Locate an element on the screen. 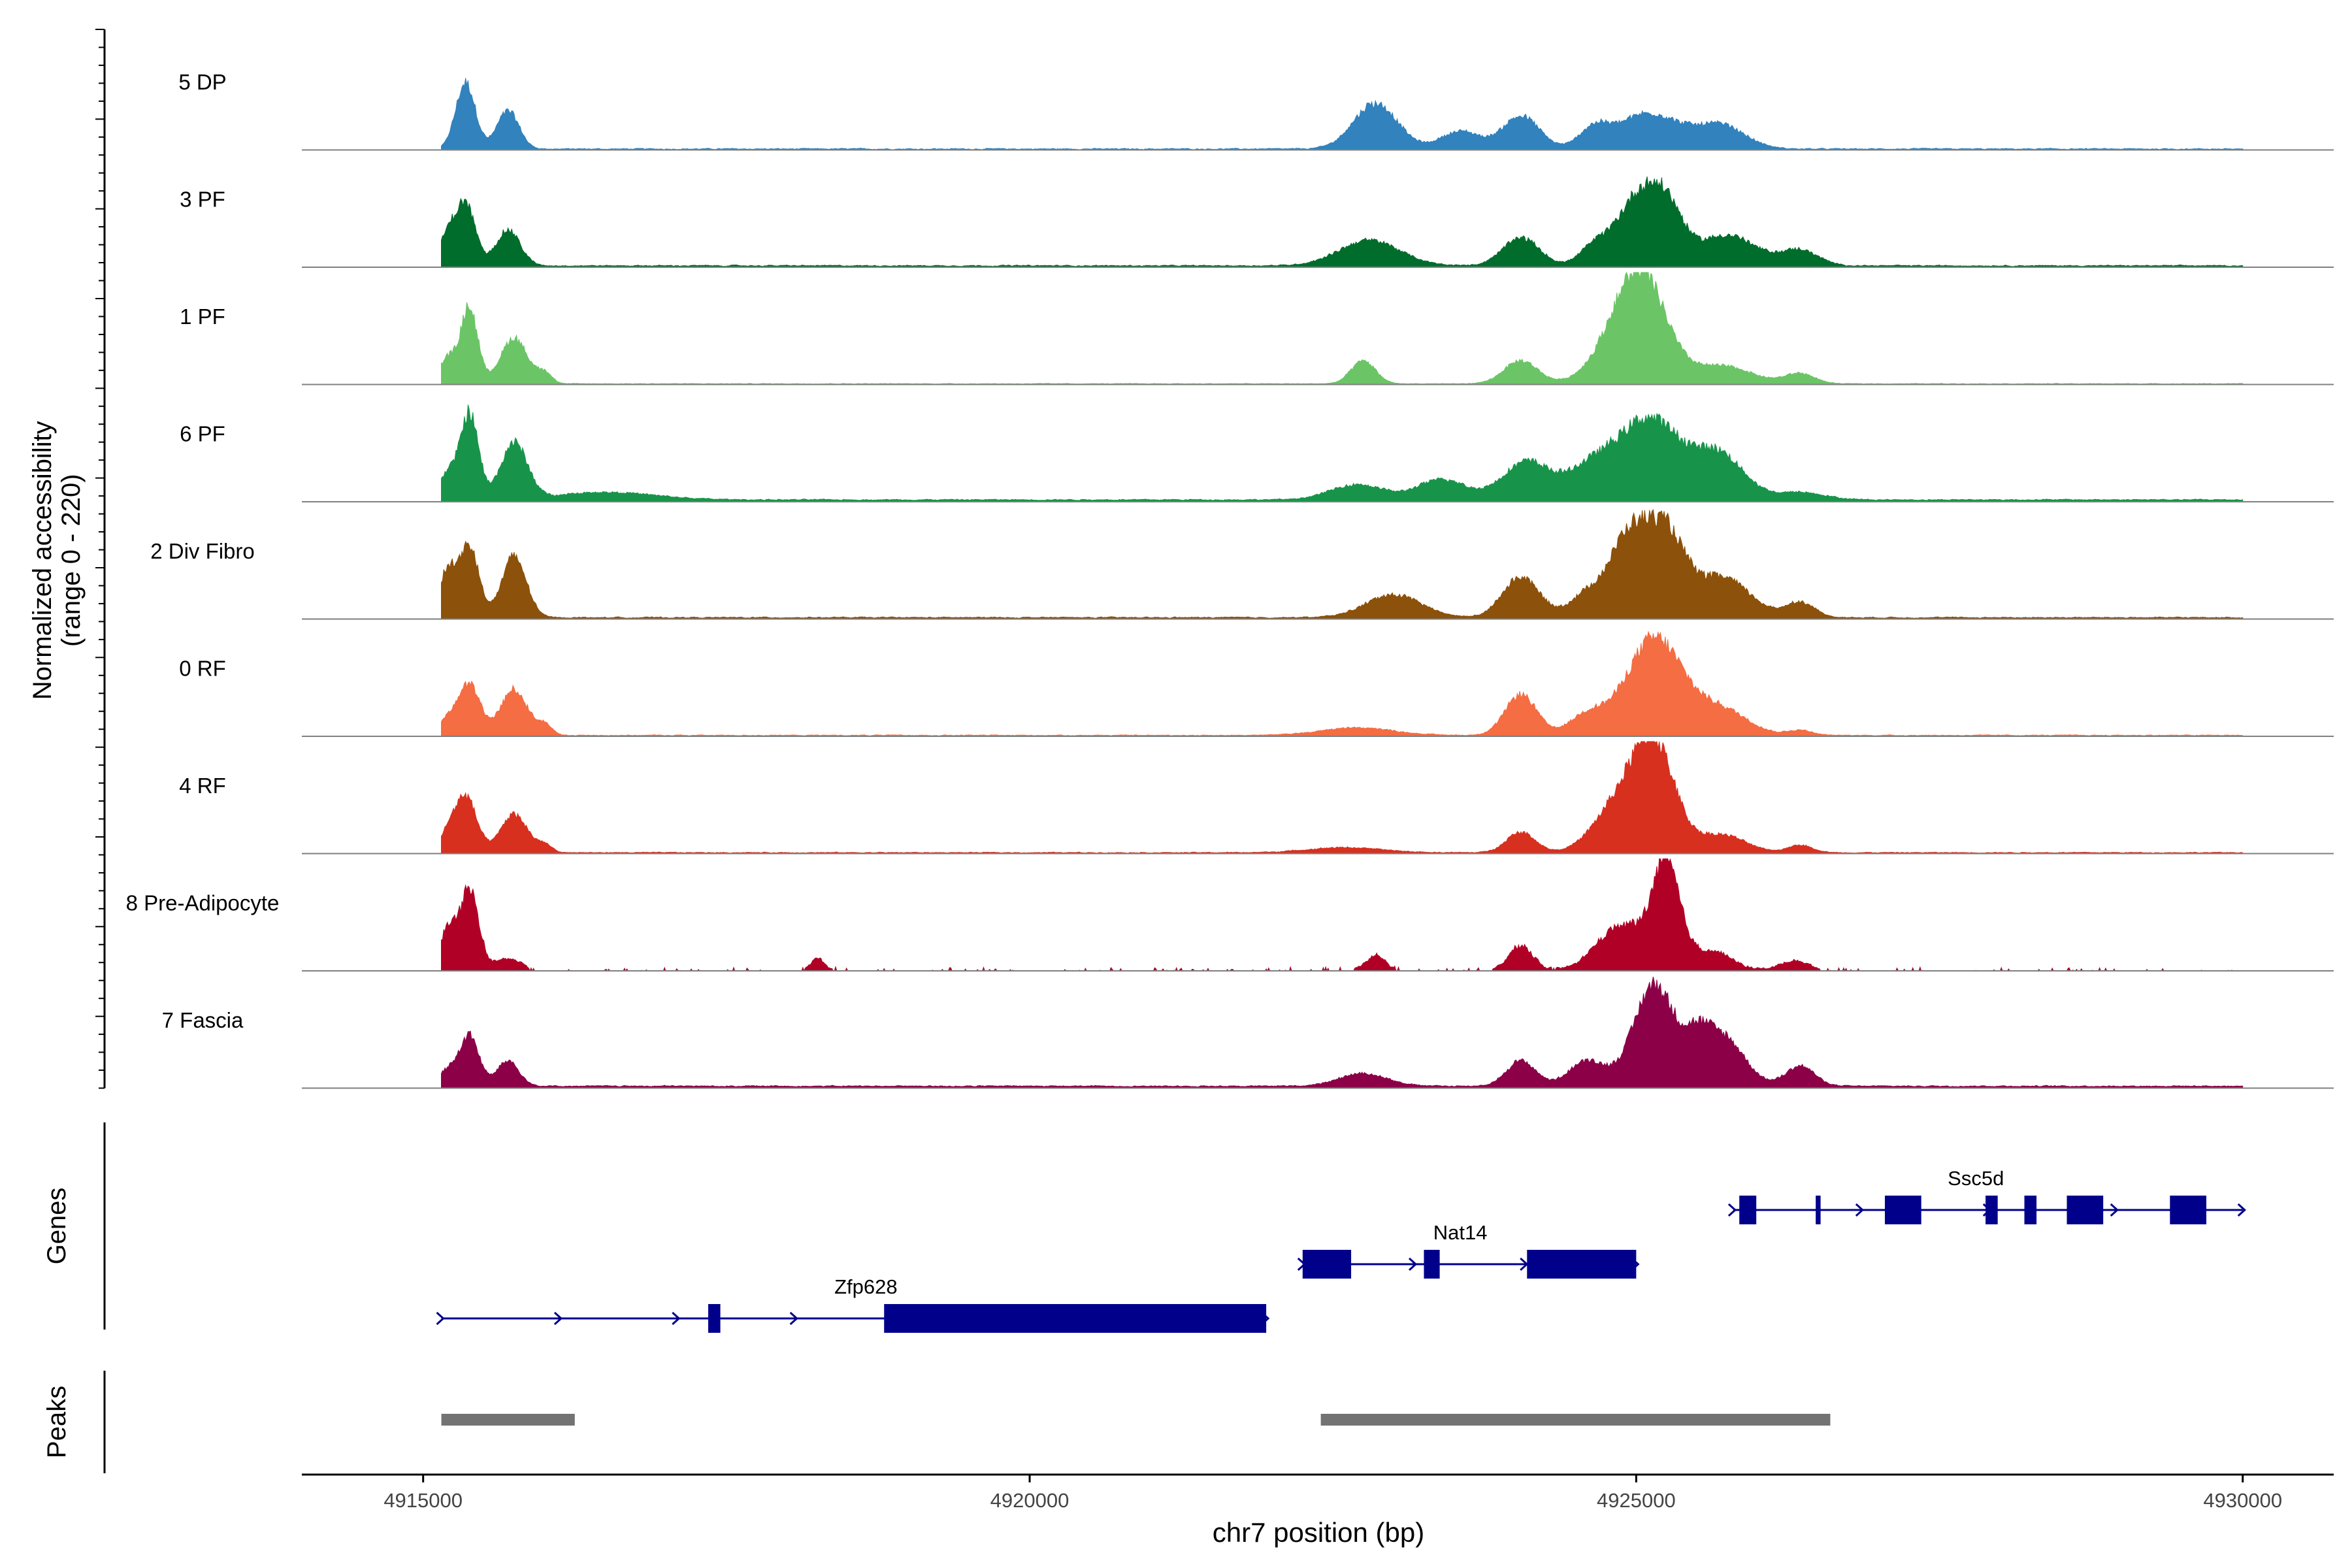 Image resolution: width=2352 pixels, height=1568 pixels. track-label: 1 PF is located at coordinates (202, 316).